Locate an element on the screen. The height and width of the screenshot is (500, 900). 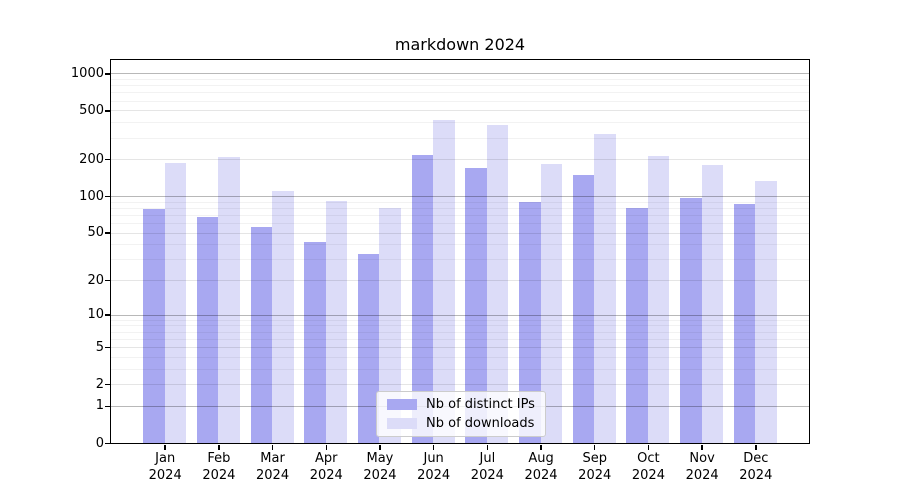
x-tick-label: Jun 2024 is located at coordinates (434, 467).